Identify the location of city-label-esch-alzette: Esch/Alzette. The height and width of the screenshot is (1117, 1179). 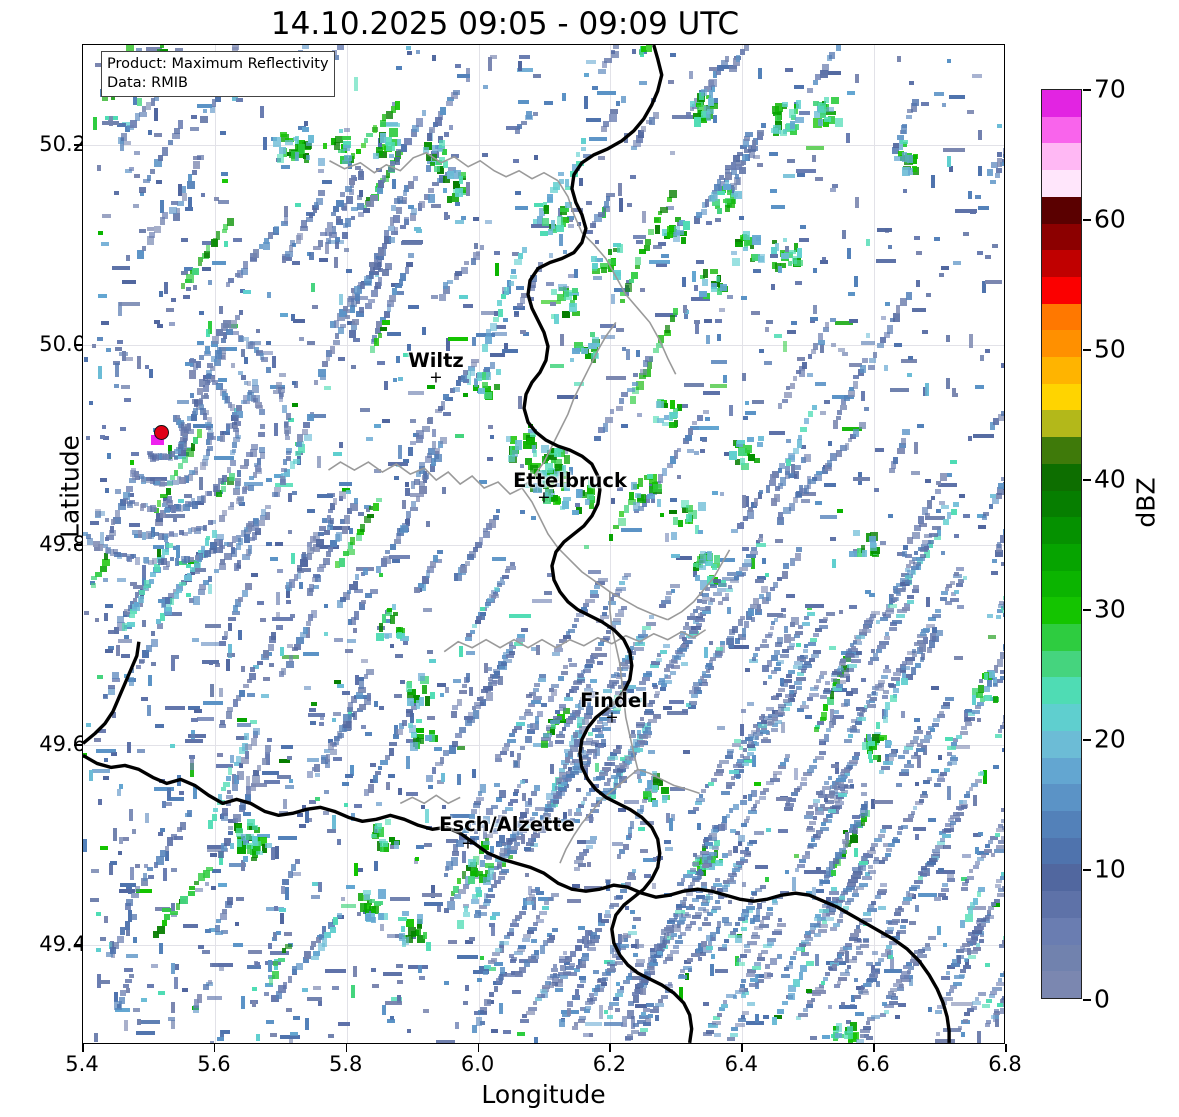
(507, 824).